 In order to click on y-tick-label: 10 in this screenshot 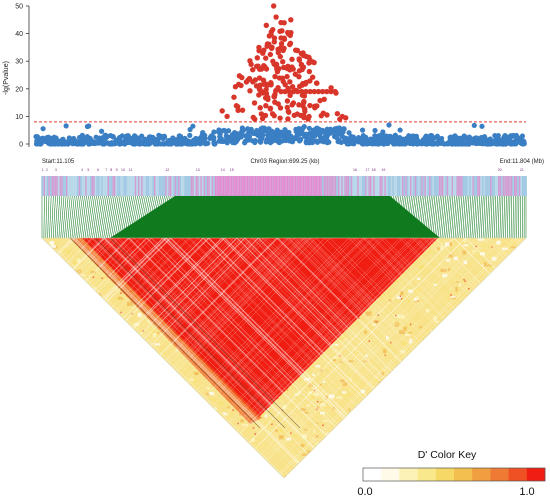, I will do `click(19, 117)`.